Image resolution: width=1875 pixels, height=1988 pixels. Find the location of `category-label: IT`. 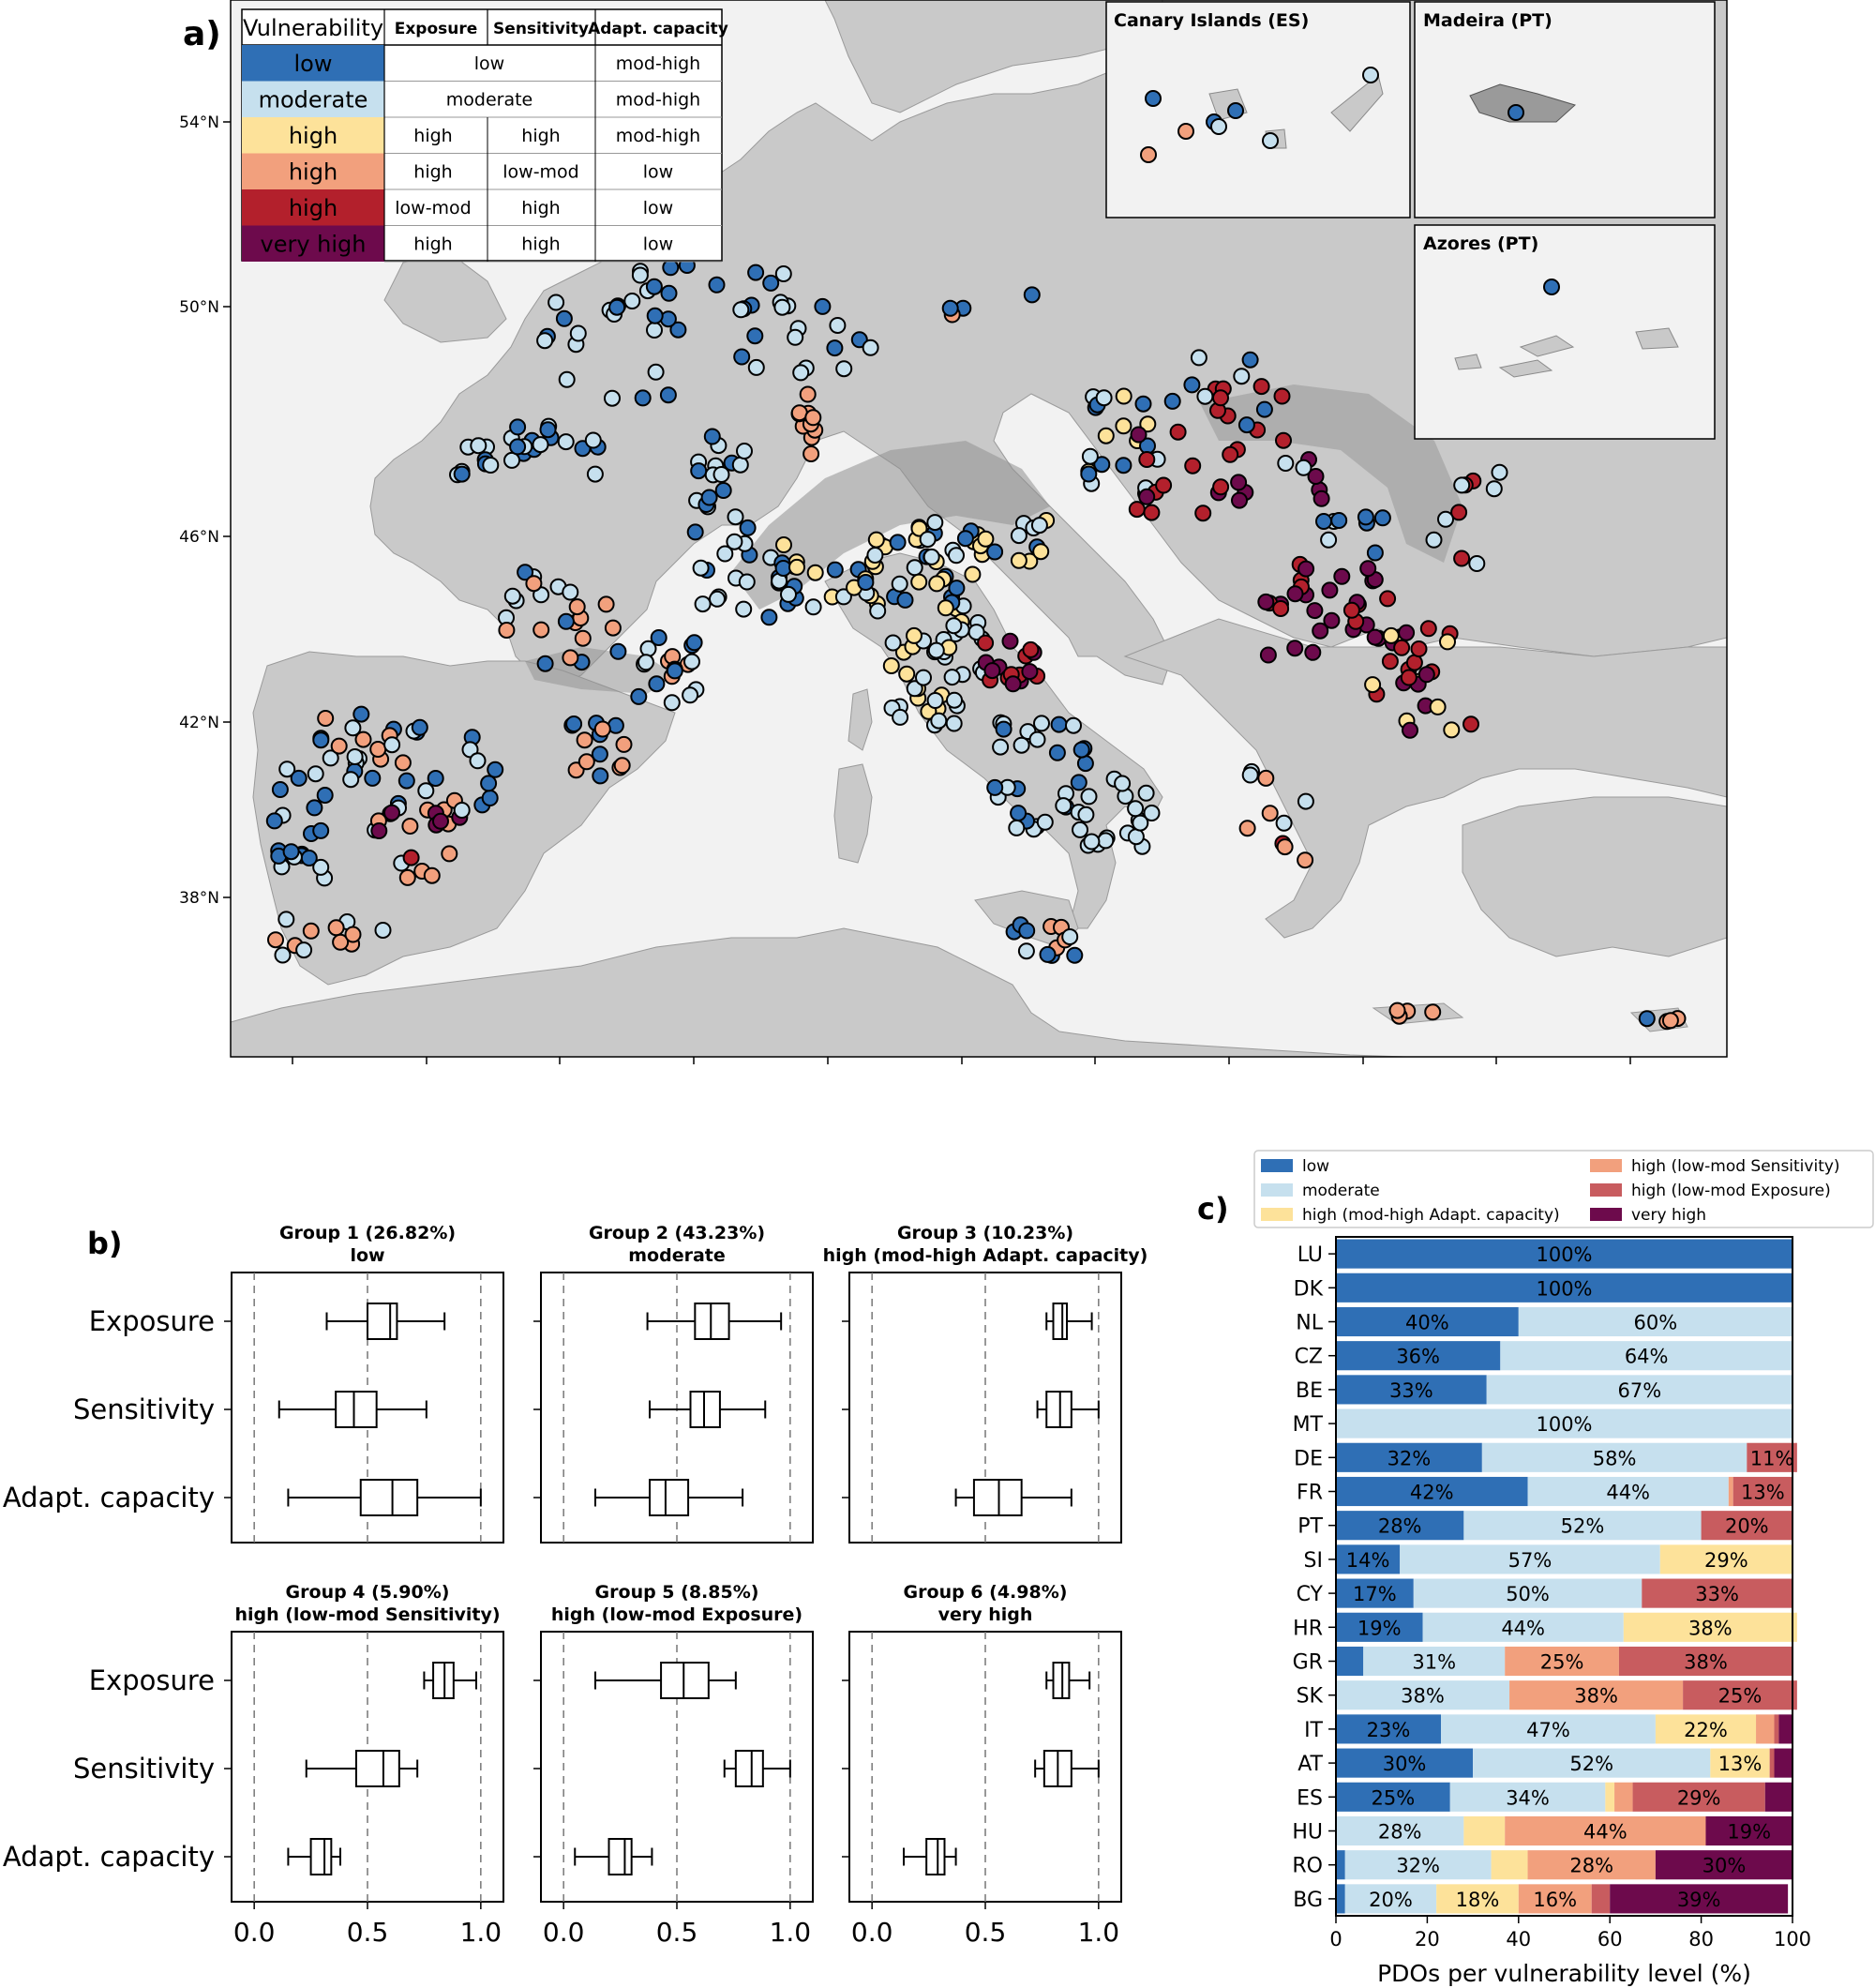

category-label: IT is located at coordinates (1313, 1731).